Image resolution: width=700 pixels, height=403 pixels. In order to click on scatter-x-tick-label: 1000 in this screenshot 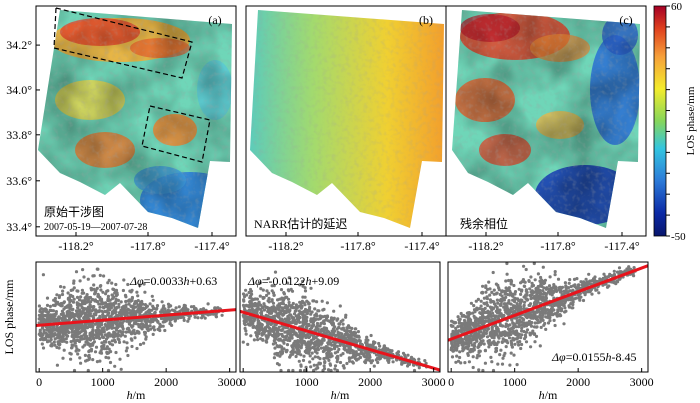, I will do `click(103, 382)`.